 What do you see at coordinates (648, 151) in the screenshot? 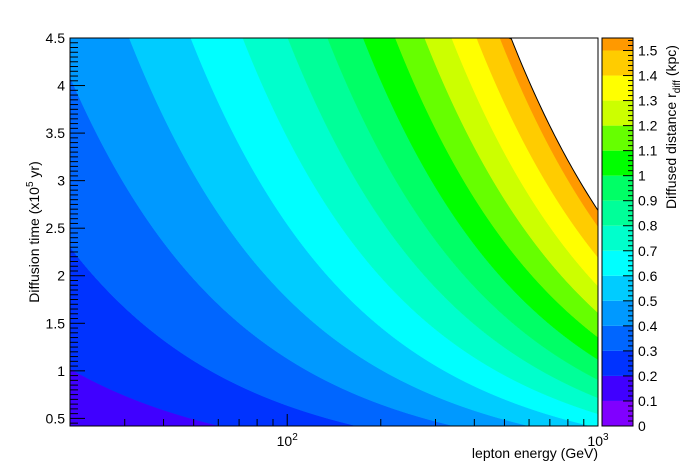
I see `colorbar-tick-label: 1.1` at bounding box center [648, 151].